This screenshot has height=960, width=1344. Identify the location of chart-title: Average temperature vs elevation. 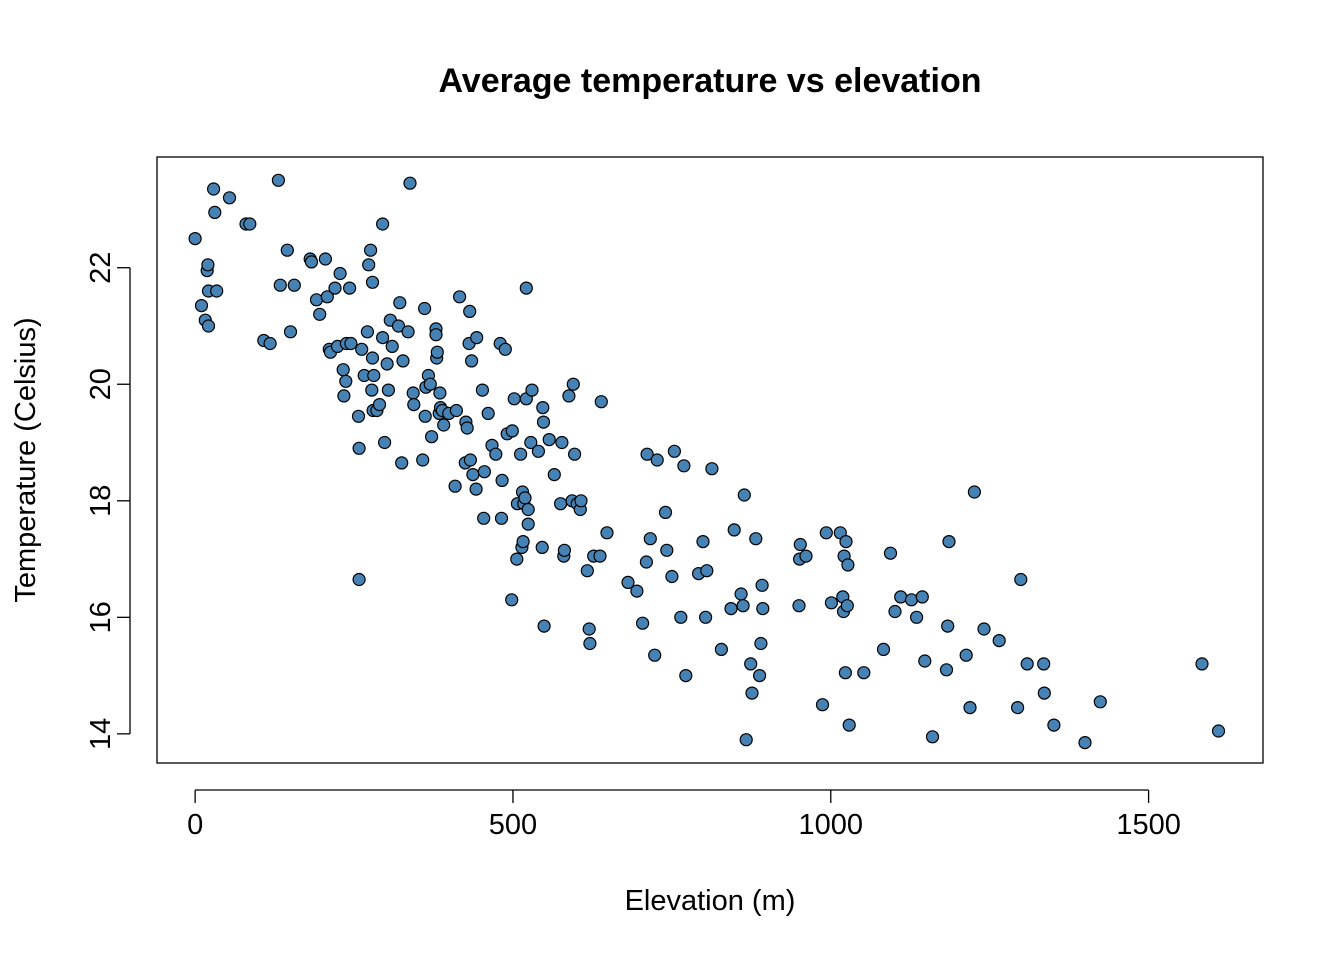
(710, 81).